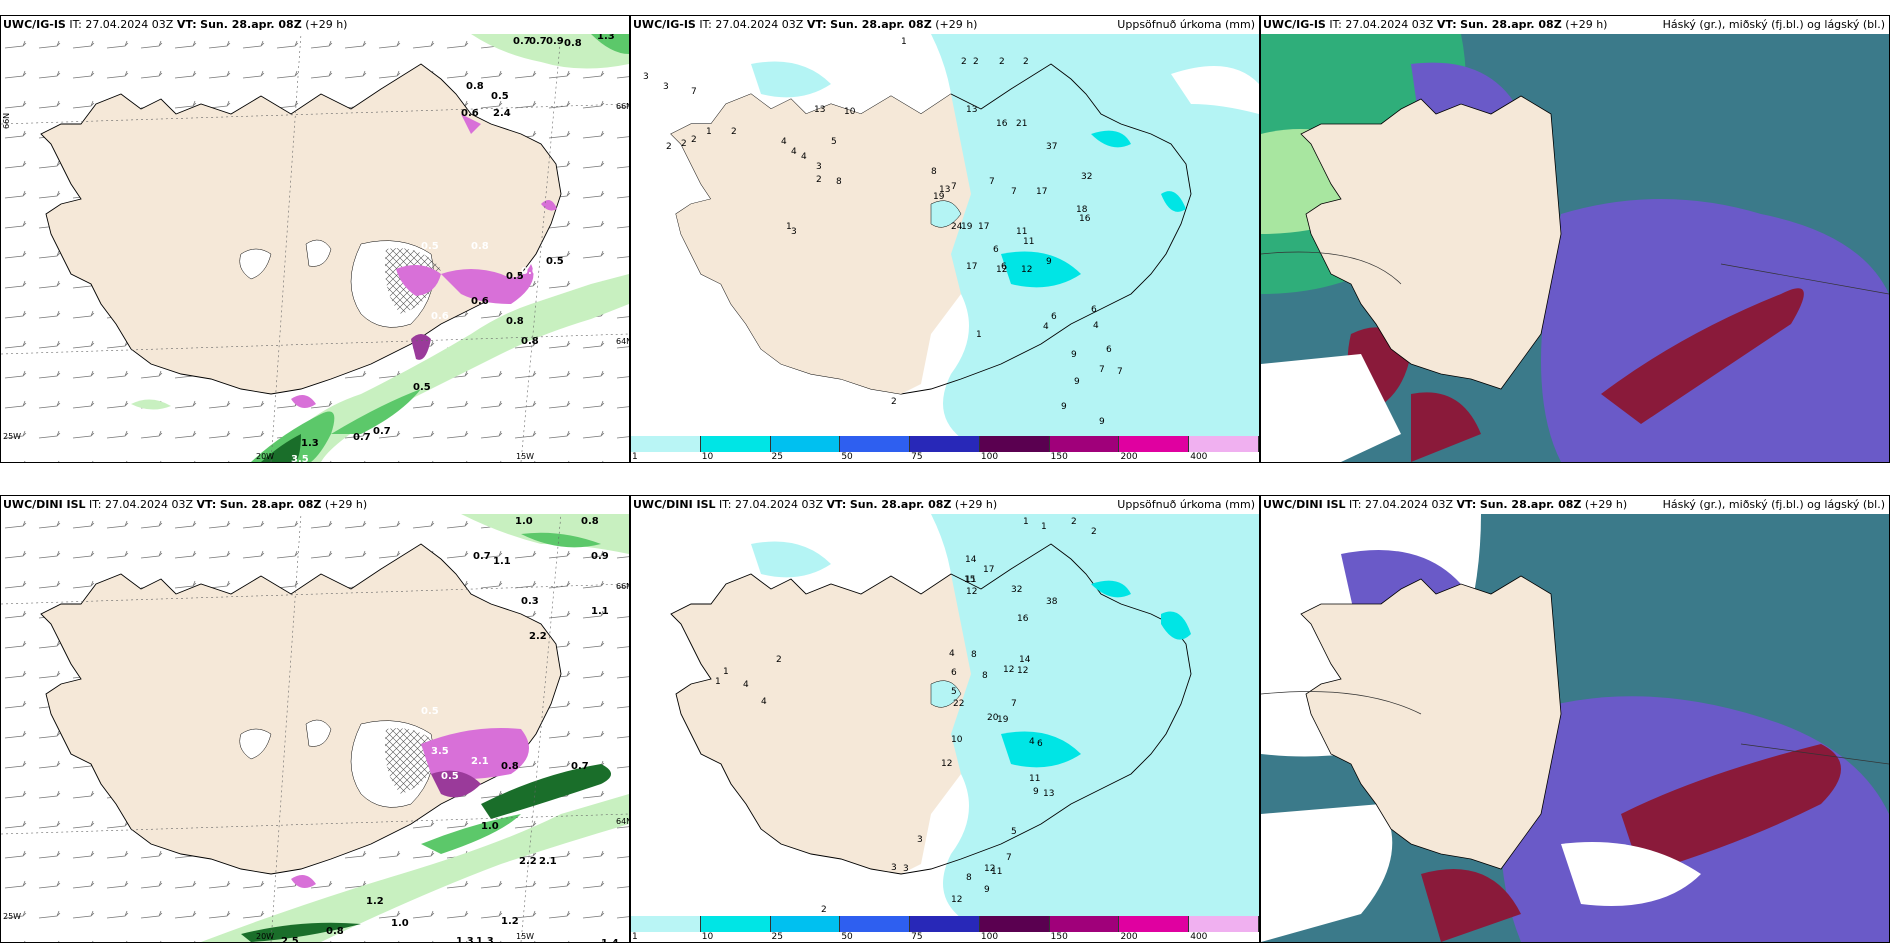 The height and width of the screenshot is (950, 1900). I want to click on value-label: 2.4, so click(502, 113).